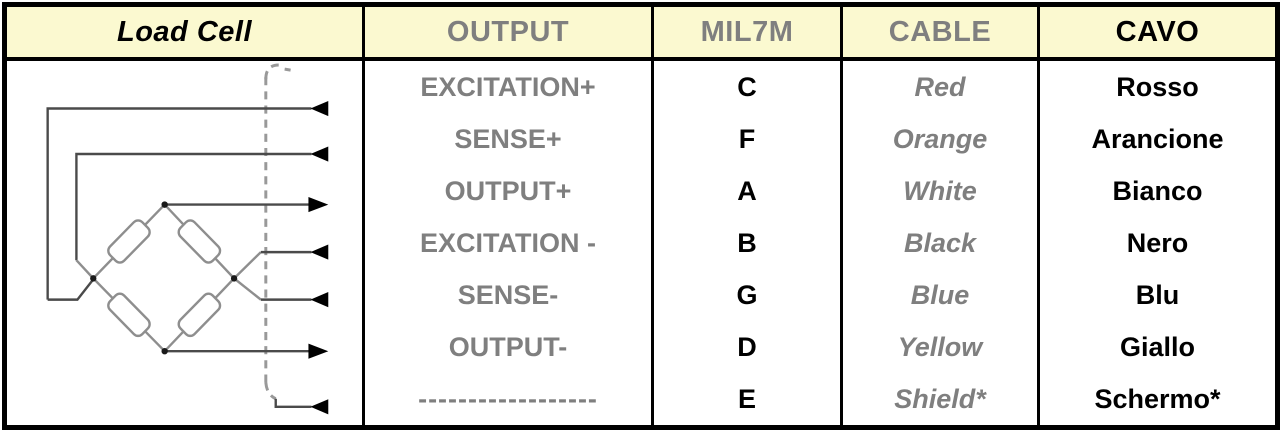  What do you see at coordinates (318, 204) in the screenshot?
I see `output-plus-arrow-icon` at bounding box center [318, 204].